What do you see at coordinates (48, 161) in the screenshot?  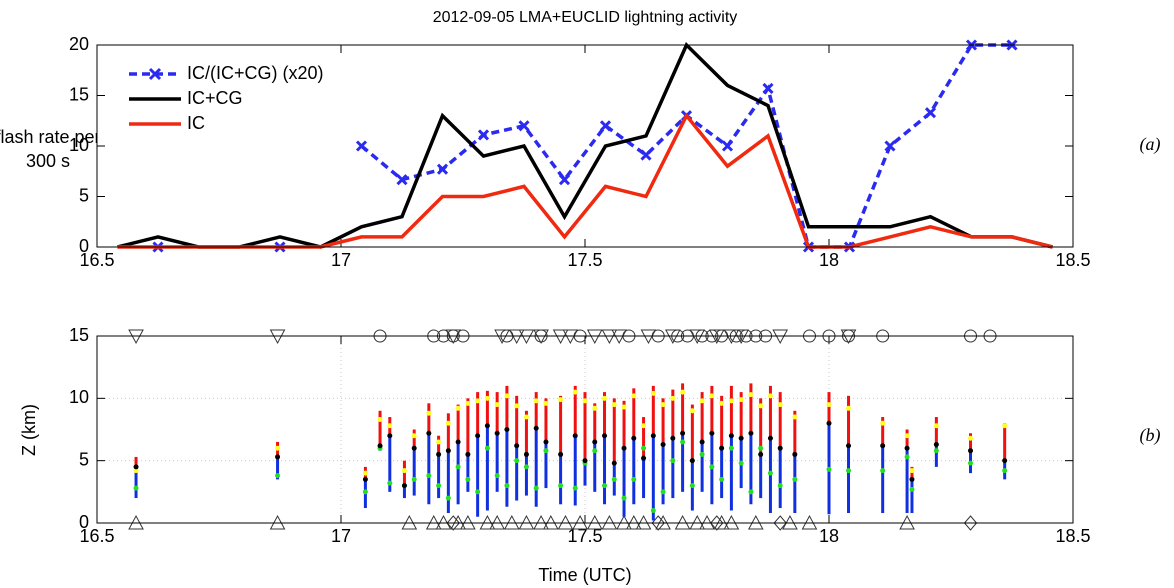 I see `y-axis-label: 300 s` at bounding box center [48, 161].